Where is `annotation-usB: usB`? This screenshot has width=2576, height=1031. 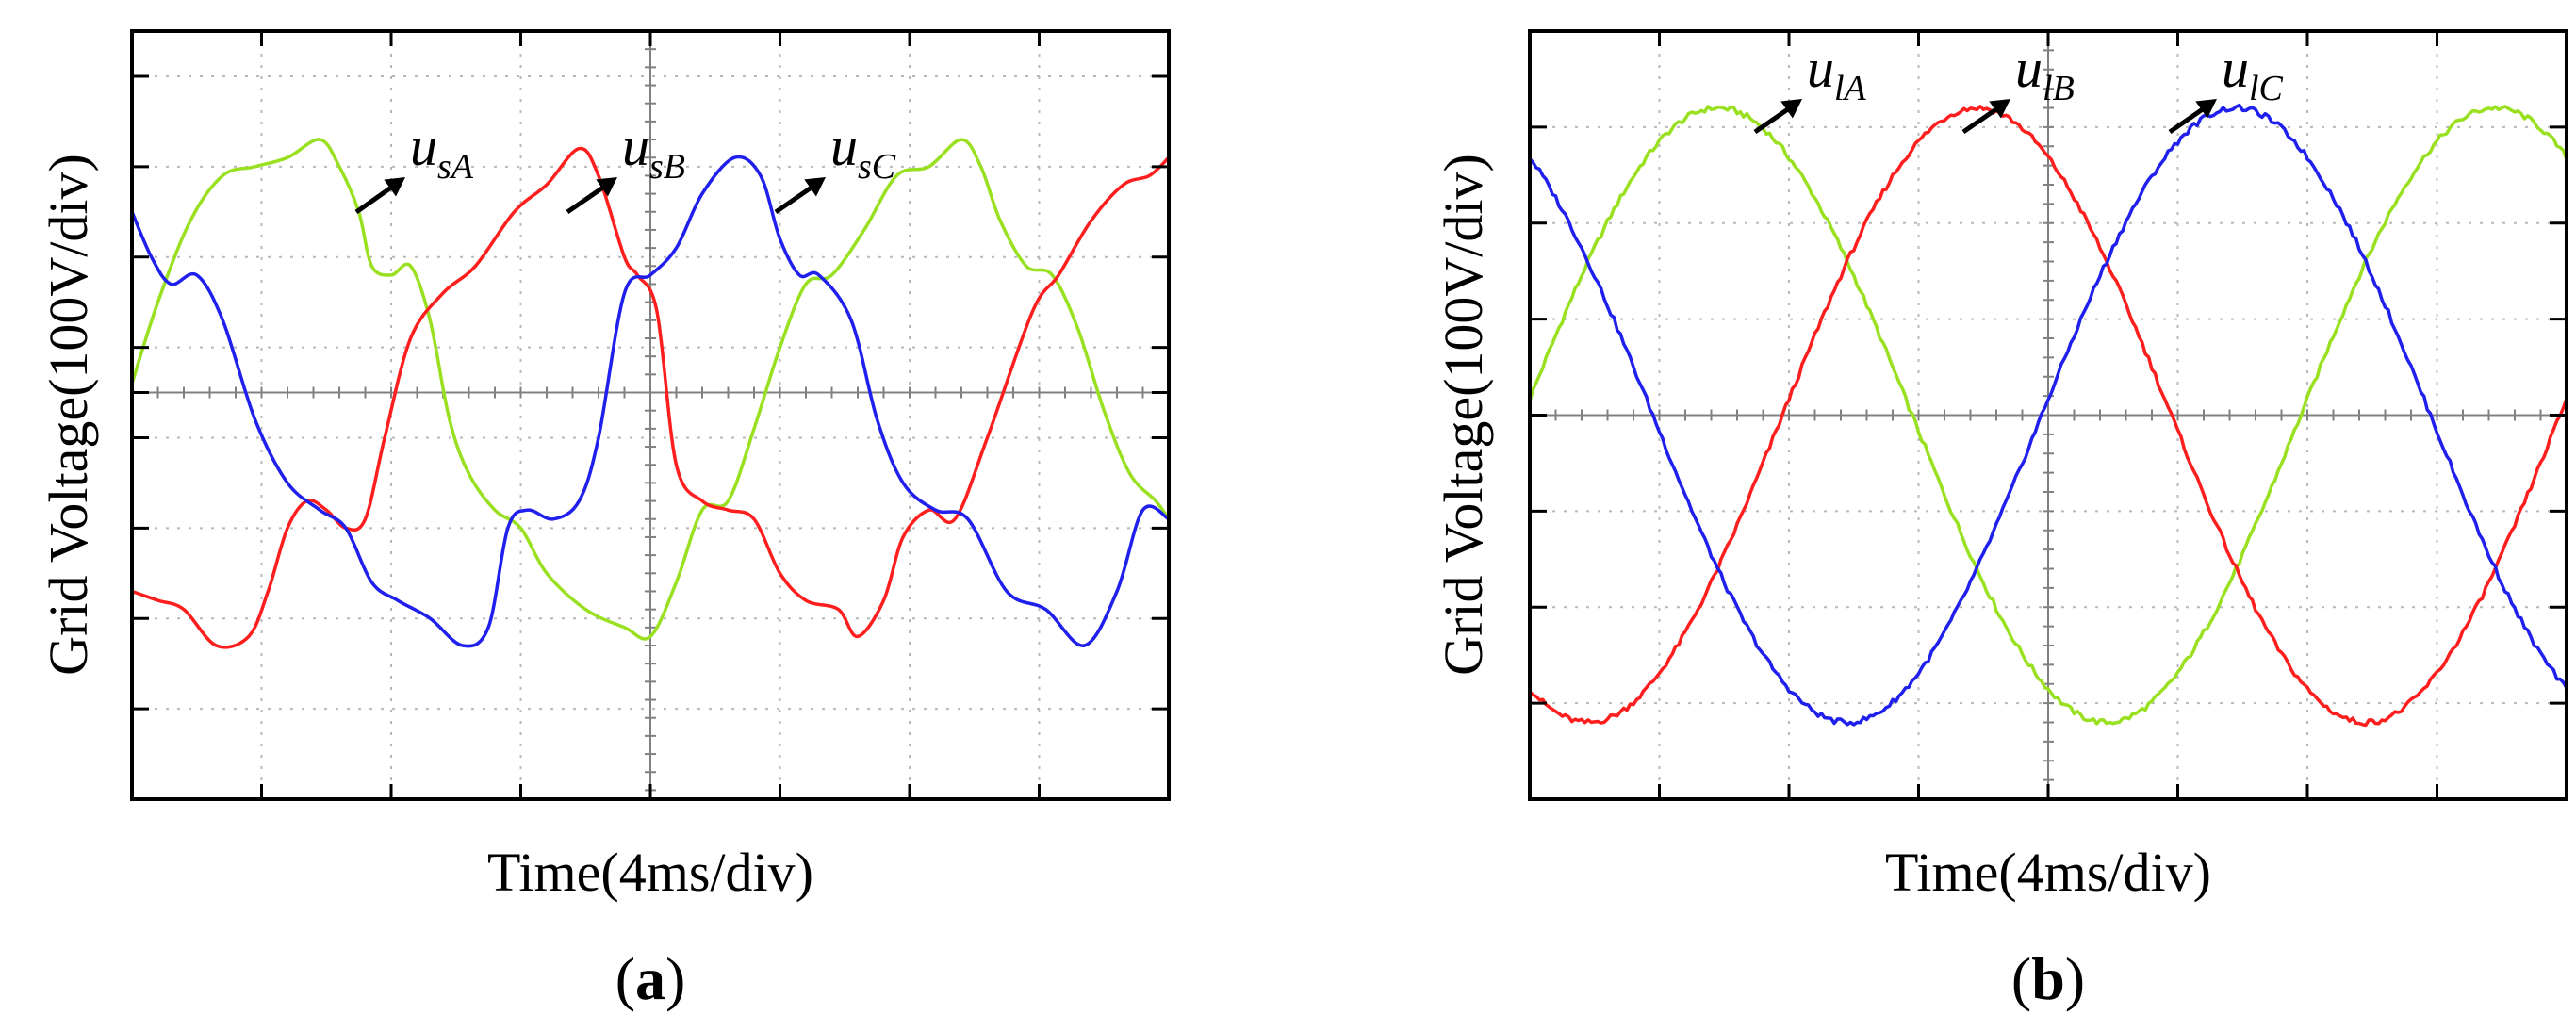
annotation-usB: usB is located at coordinates (625, 166).